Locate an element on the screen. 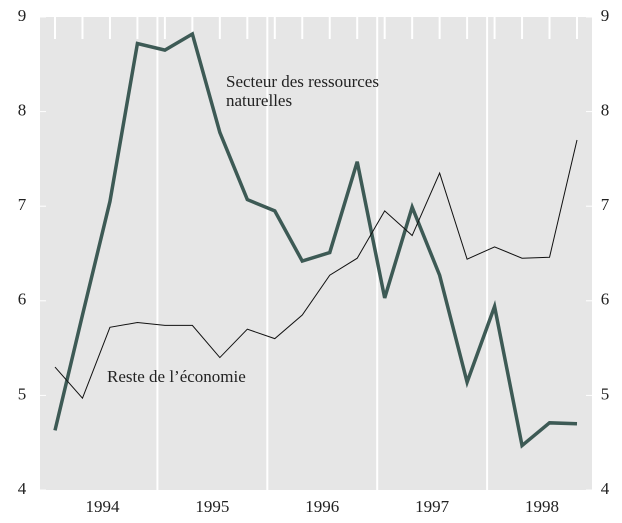  y2-tick-label: 4 is located at coordinates (605, 488).